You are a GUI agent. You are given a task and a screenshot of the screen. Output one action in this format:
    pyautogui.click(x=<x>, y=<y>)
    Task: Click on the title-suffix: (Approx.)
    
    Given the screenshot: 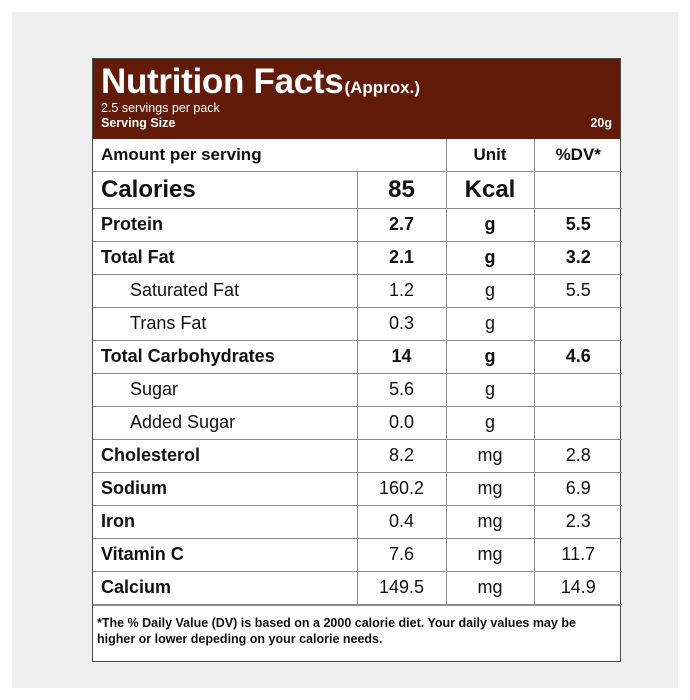 What is the action you would take?
    pyautogui.click(x=382, y=87)
    